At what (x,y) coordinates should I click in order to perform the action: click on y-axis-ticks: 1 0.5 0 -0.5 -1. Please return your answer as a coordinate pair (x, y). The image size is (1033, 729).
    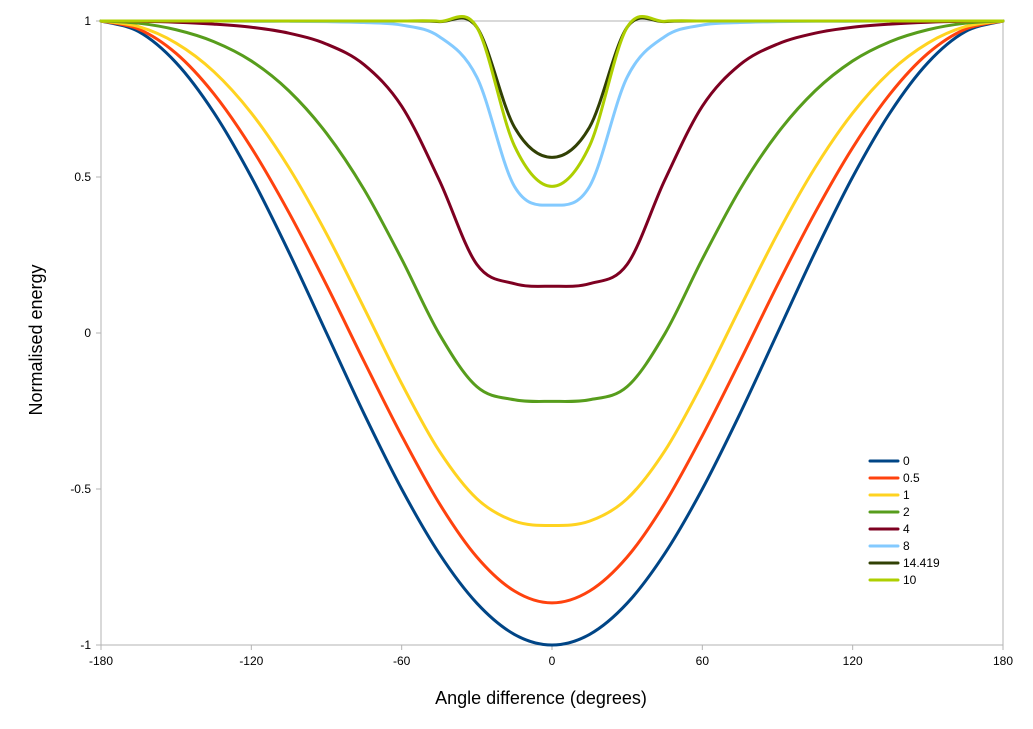
    Looking at the image, I should click on (85, 333).